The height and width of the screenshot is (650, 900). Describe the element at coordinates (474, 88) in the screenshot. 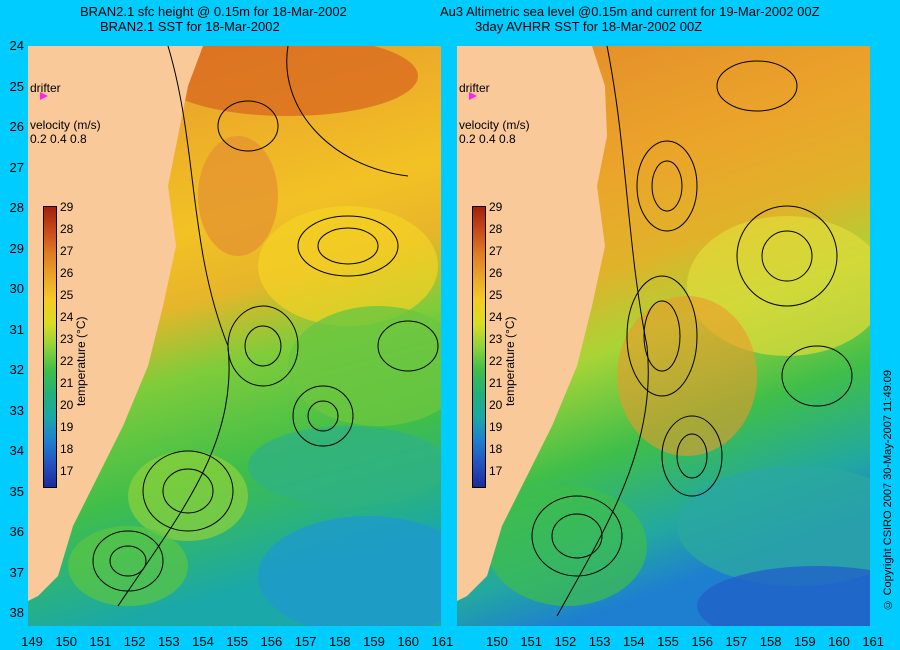

I see `right-drifter-label: drifter` at that location.